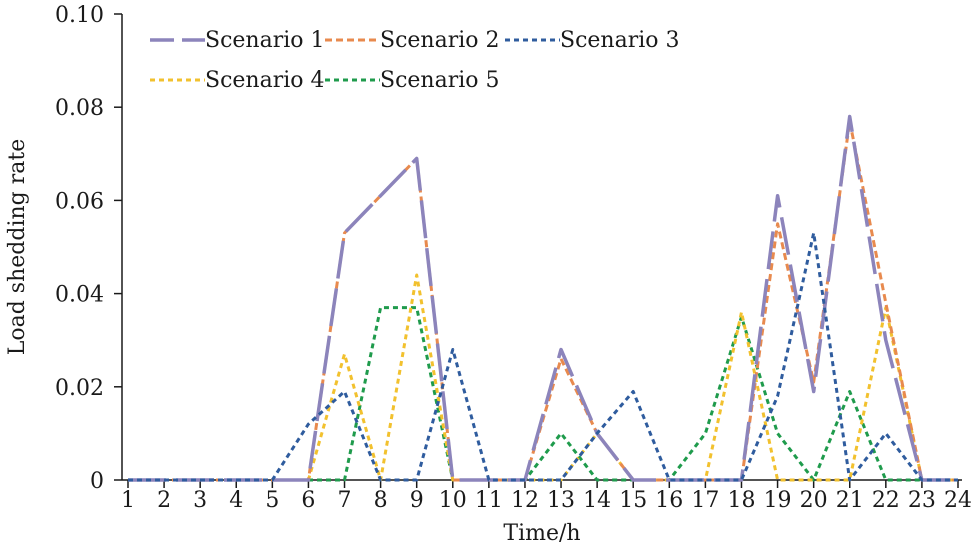 The width and height of the screenshot is (976, 547). Describe the element at coordinates (561, 500) in the screenshot. I see `x-tick-label: 13` at that location.